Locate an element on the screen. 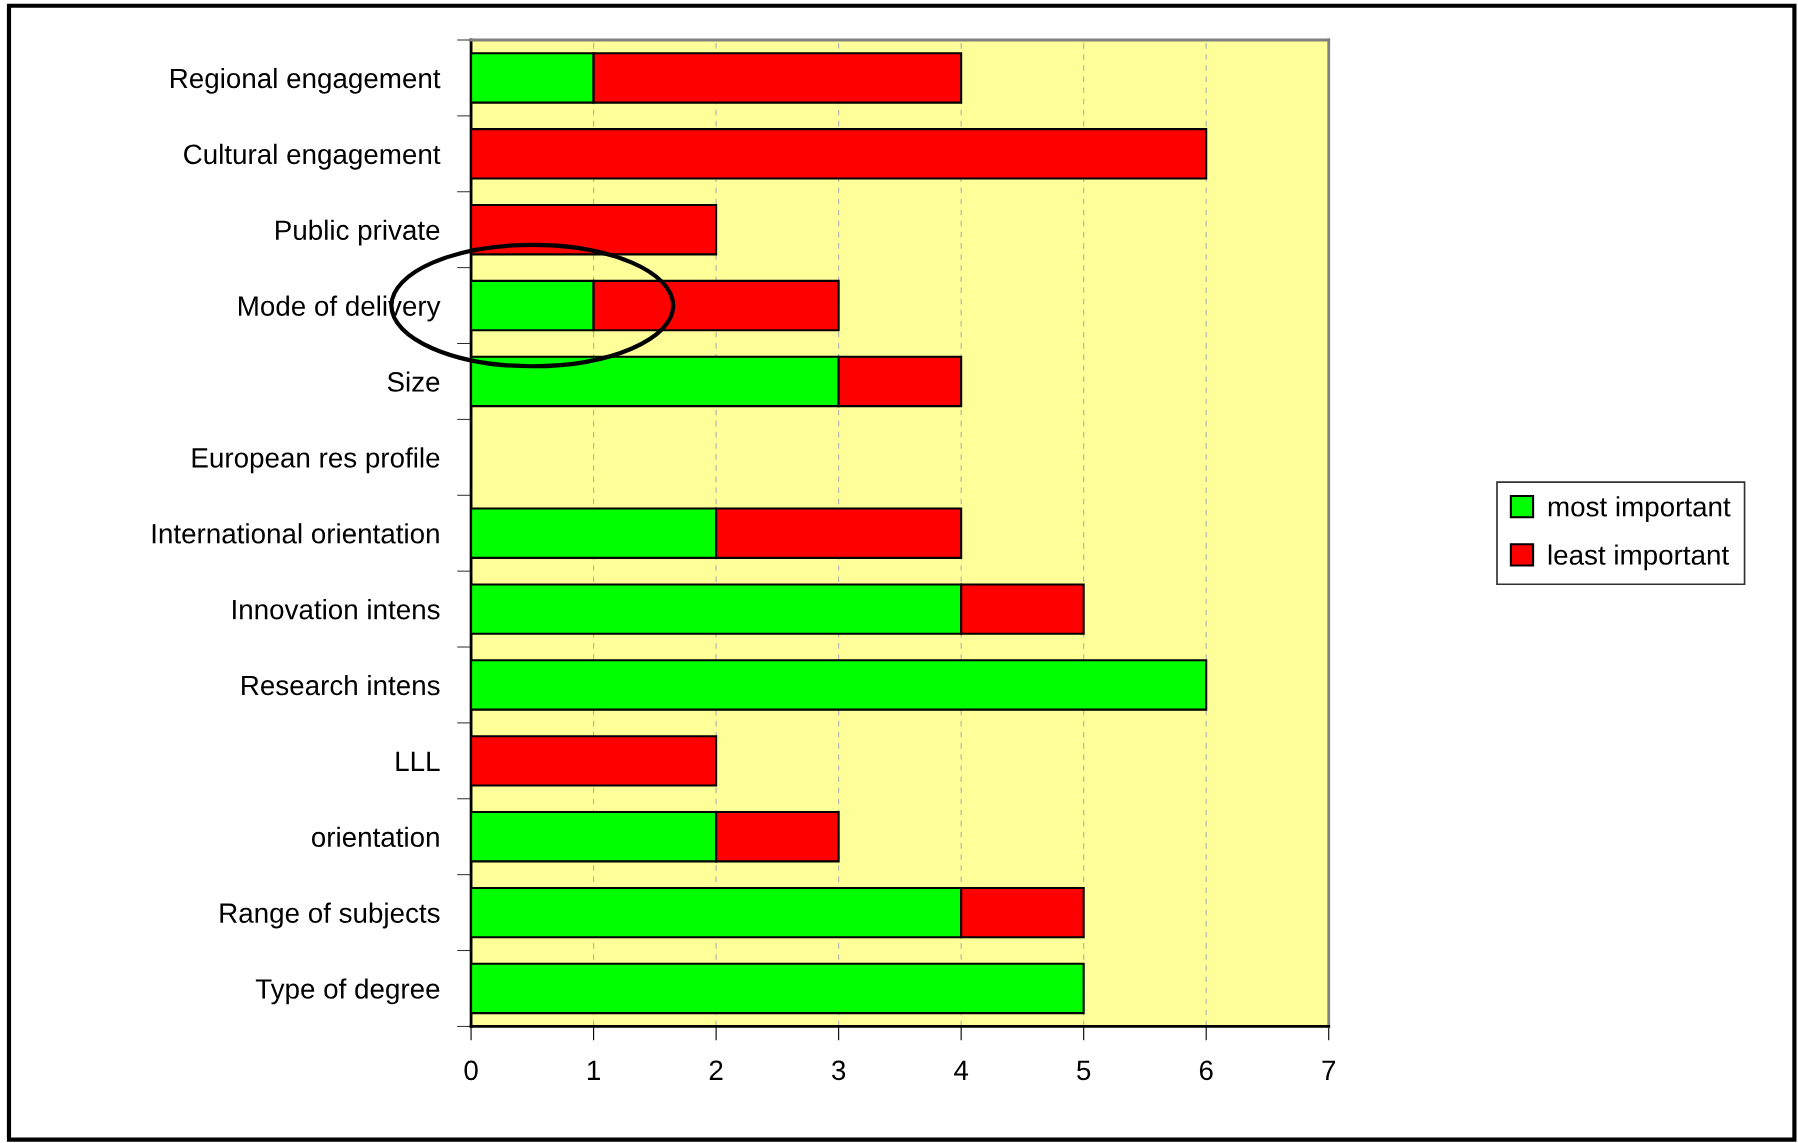 The image size is (1798, 1143). y-tick-label: Research intens is located at coordinates (341, 685).